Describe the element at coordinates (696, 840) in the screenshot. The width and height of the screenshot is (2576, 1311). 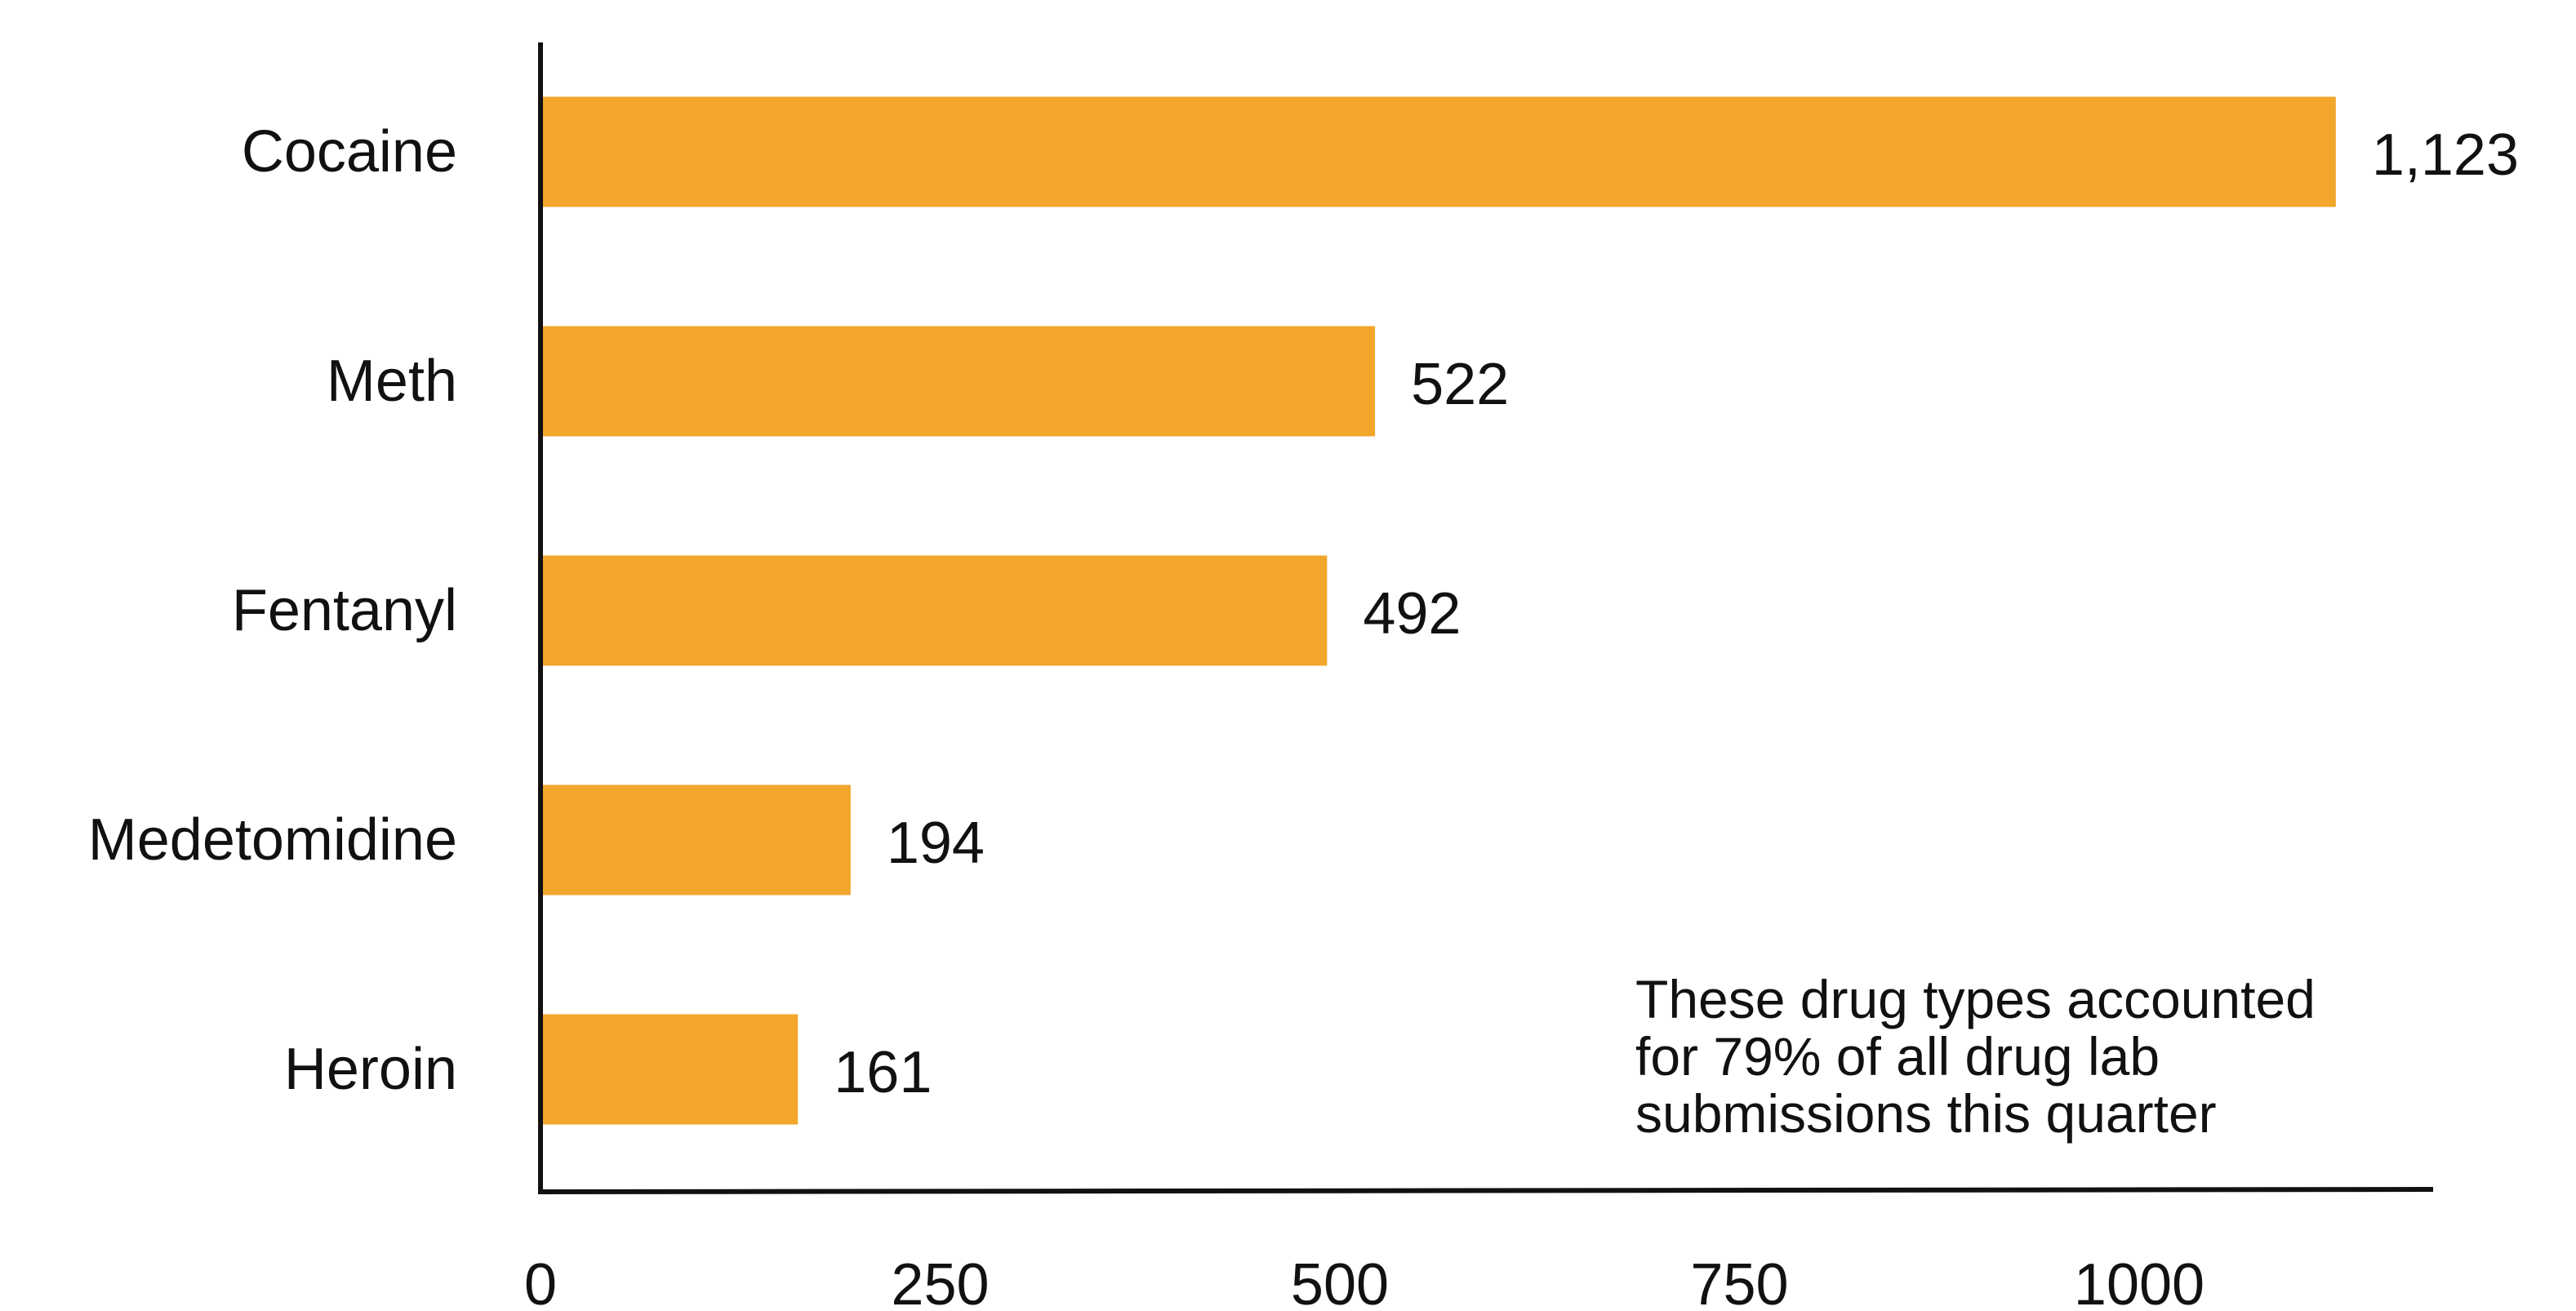
I see `bar-medetomidine` at that location.